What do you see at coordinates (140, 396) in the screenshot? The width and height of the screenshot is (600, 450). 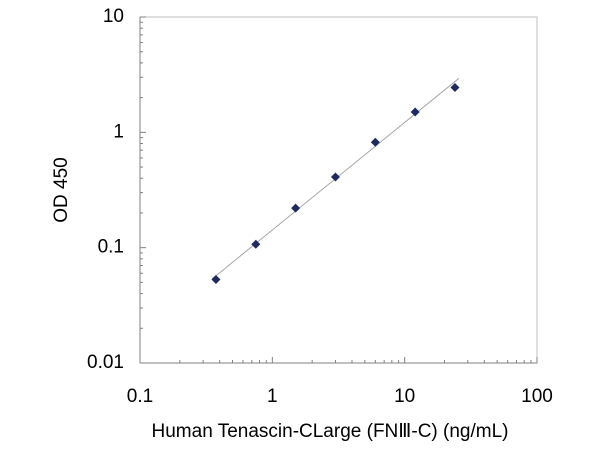 I see `x-tick-label: 0.1` at bounding box center [140, 396].